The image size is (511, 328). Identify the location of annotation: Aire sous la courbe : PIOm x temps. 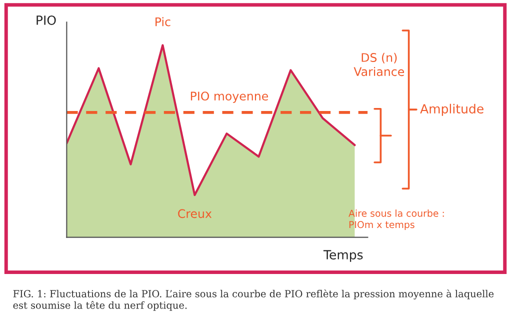
(396, 220).